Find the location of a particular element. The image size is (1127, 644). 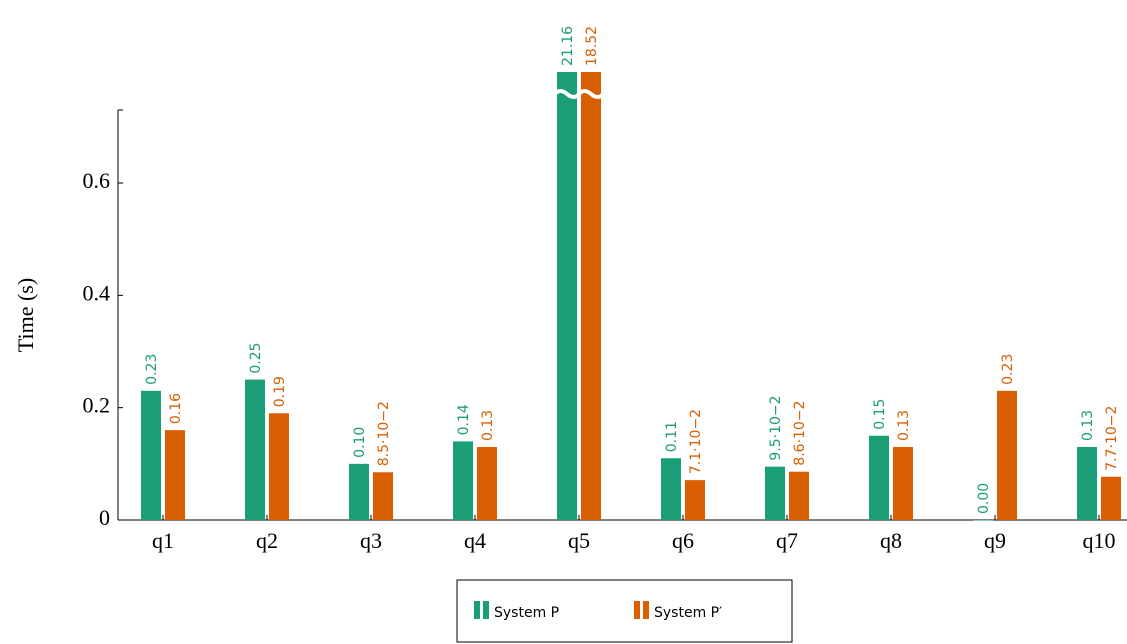

x-tick-label: q8 is located at coordinates (891, 540).